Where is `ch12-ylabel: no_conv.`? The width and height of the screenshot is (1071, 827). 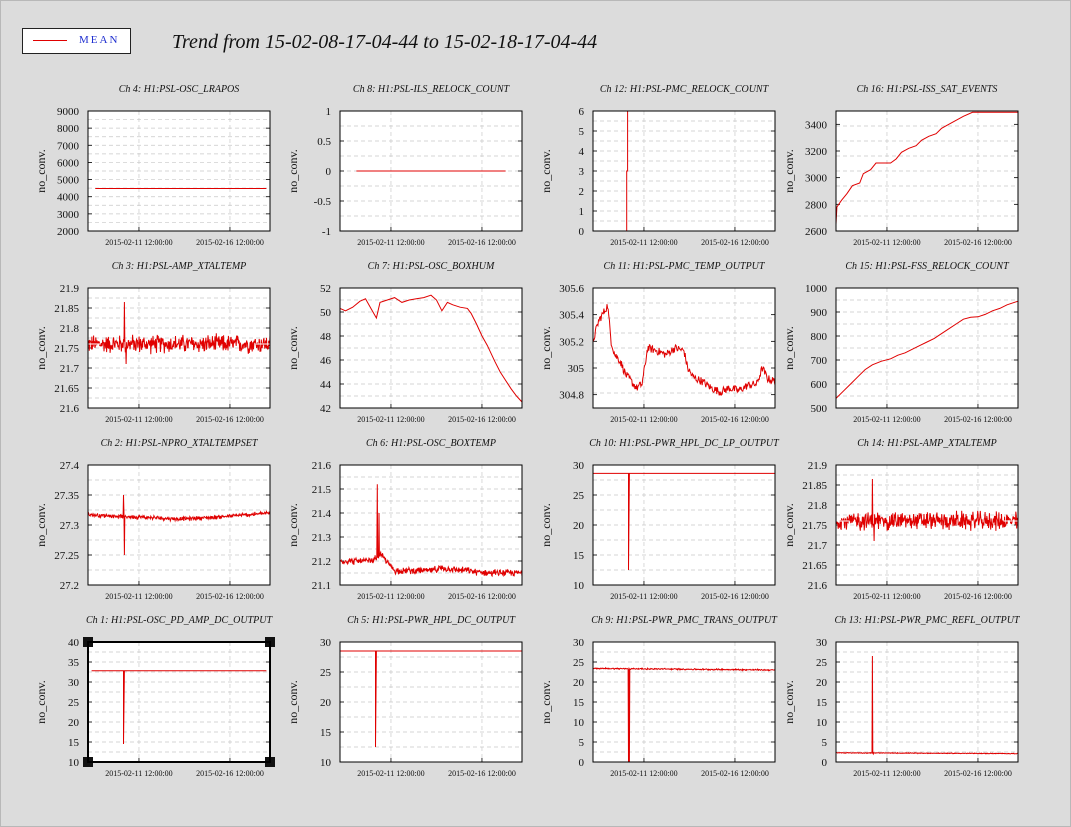
ch12-ylabel: no_conv. is located at coordinates (546, 171).